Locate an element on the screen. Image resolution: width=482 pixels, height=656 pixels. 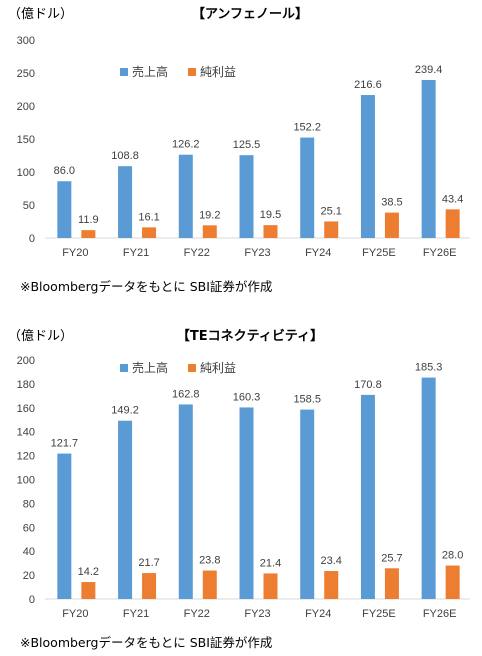
y-tick-label: 50 is located at coordinates (29, 206).